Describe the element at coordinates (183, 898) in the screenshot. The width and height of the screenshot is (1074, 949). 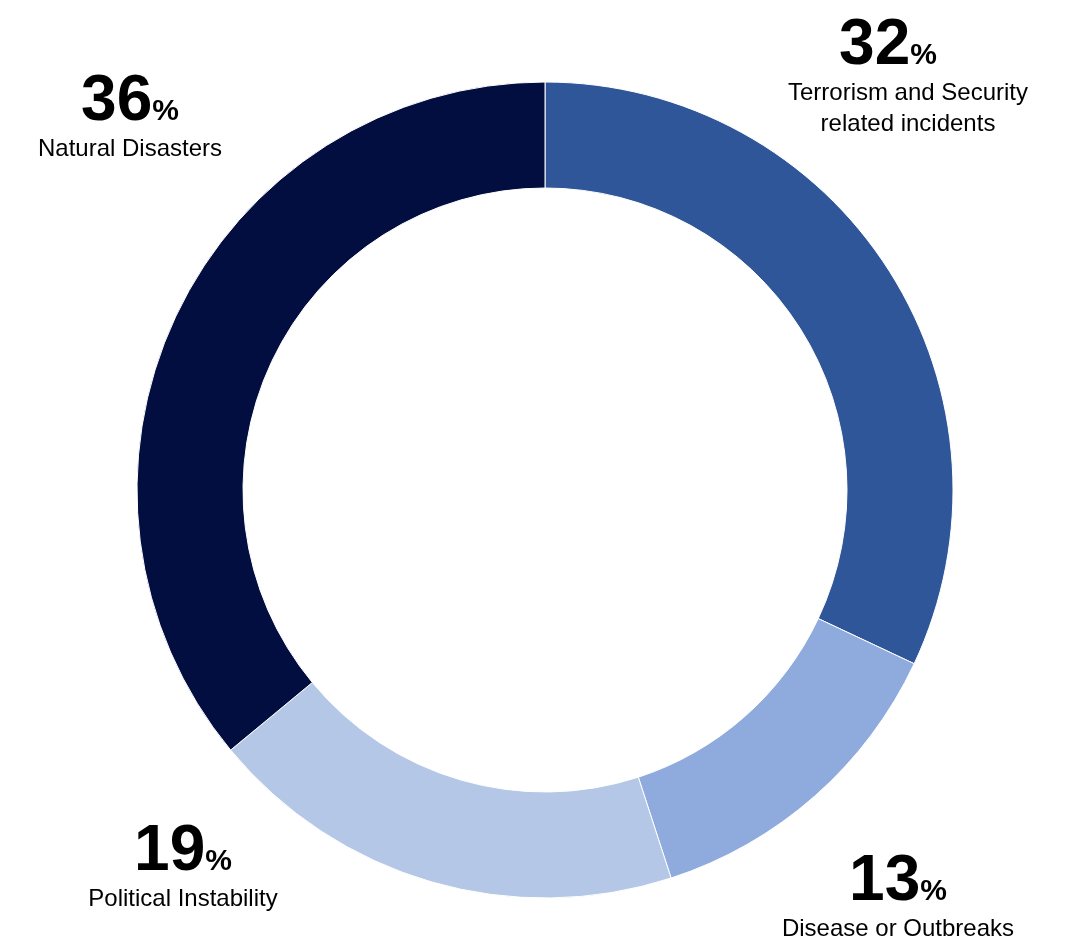
I see `slice-label: Political Instability` at that location.